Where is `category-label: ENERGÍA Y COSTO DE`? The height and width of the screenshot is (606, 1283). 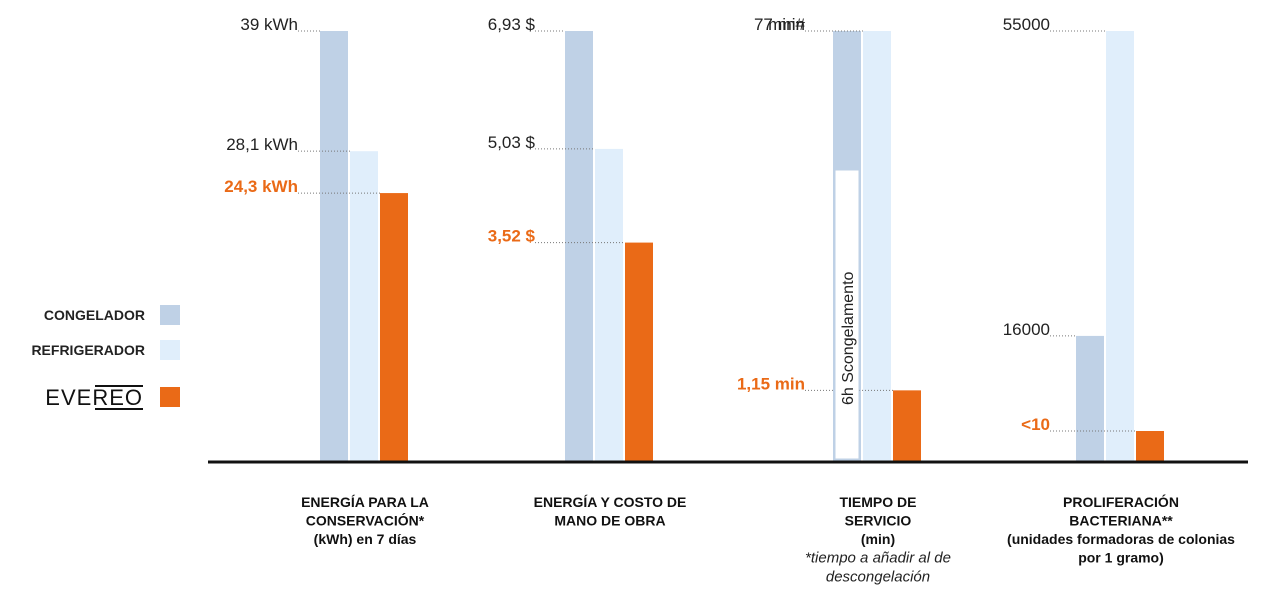 category-label: ENERGÍA Y COSTO DE is located at coordinates (610, 502).